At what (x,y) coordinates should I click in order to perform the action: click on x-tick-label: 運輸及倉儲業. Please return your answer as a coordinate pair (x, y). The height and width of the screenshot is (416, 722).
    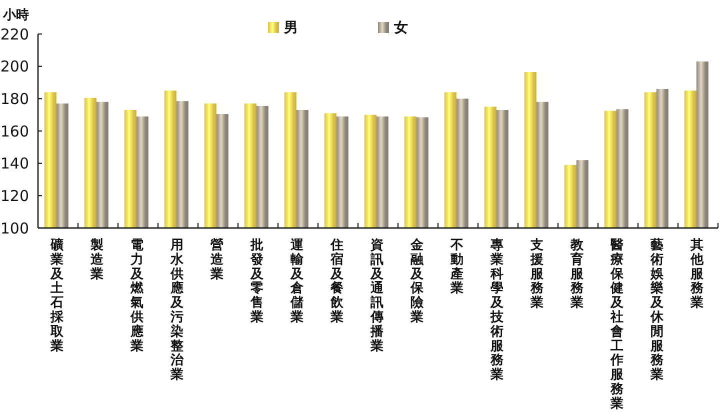
    Looking at the image, I should click on (297, 281).